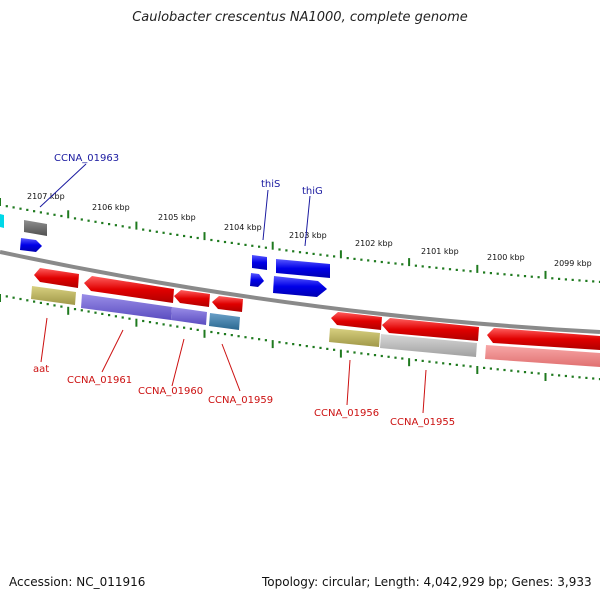  Describe the element at coordinates (312, 191) in the screenshot. I see `gene-label-thig: thiG` at that location.